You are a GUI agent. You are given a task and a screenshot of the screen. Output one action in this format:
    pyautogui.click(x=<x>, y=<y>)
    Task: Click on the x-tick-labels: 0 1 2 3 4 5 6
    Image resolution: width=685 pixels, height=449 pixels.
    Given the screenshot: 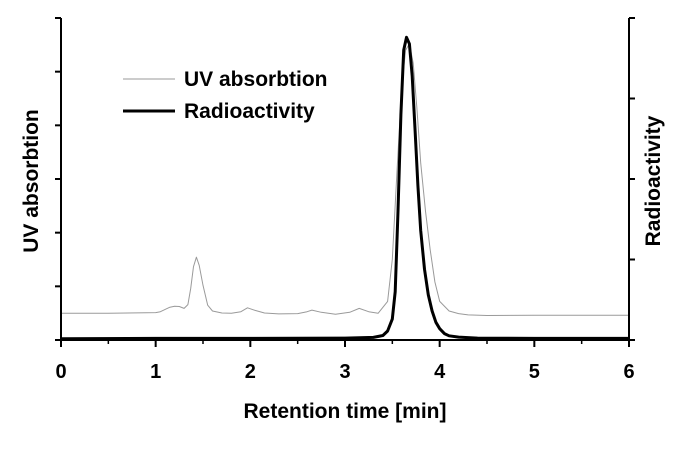 What is the action you would take?
    pyautogui.click(x=344, y=372)
    